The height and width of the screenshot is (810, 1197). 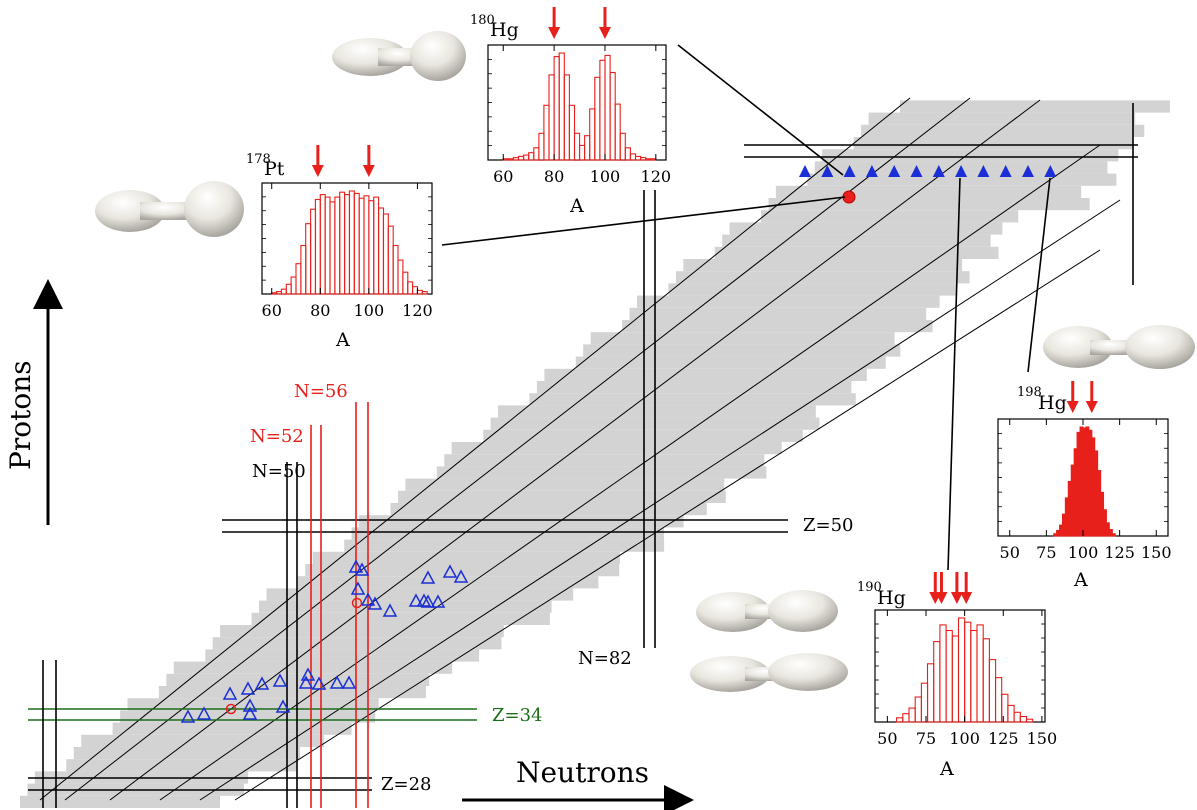 I want to click on hg180-xlabel: A, so click(x=576, y=206).